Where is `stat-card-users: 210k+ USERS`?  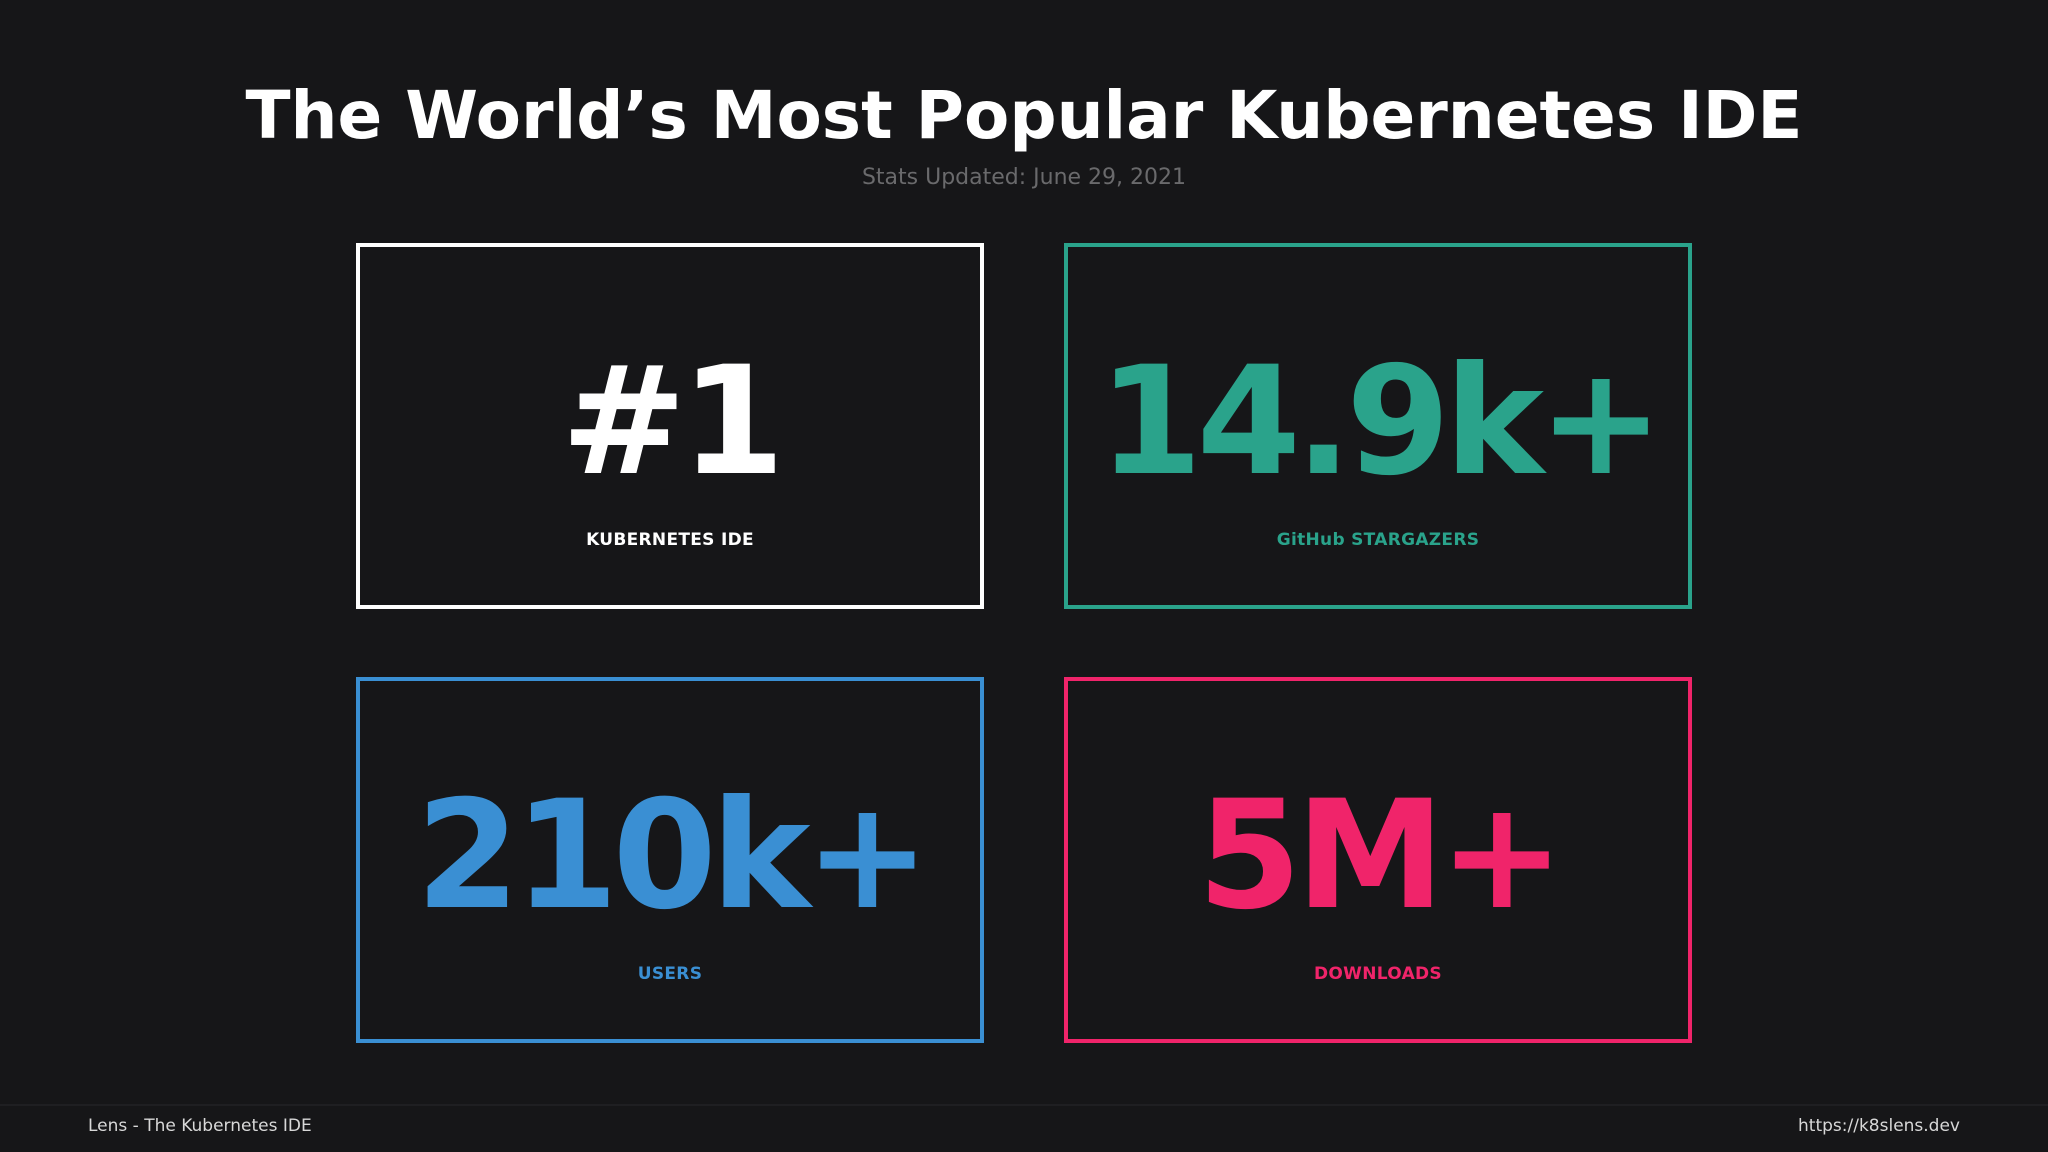 stat-card-users: 210k+ USERS is located at coordinates (670, 860).